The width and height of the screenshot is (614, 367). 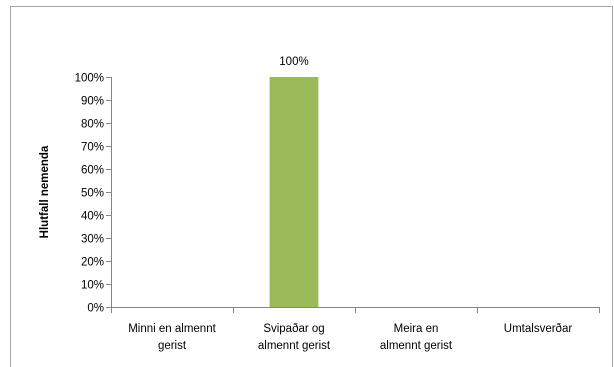 I want to click on x-category-label: Meira en almennt gerist, so click(x=416, y=337).